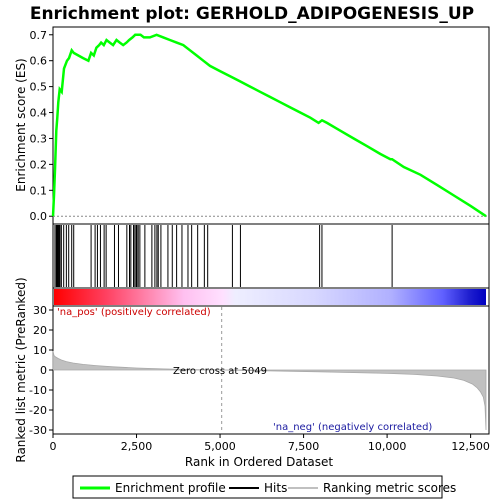 The width and height of the screenshot is (500, 504). What do you see at coordinates (170, 488) in the screenshot?
I see `legend-label-enrichment: Enrichment profile` at bounding box center [170, 488].